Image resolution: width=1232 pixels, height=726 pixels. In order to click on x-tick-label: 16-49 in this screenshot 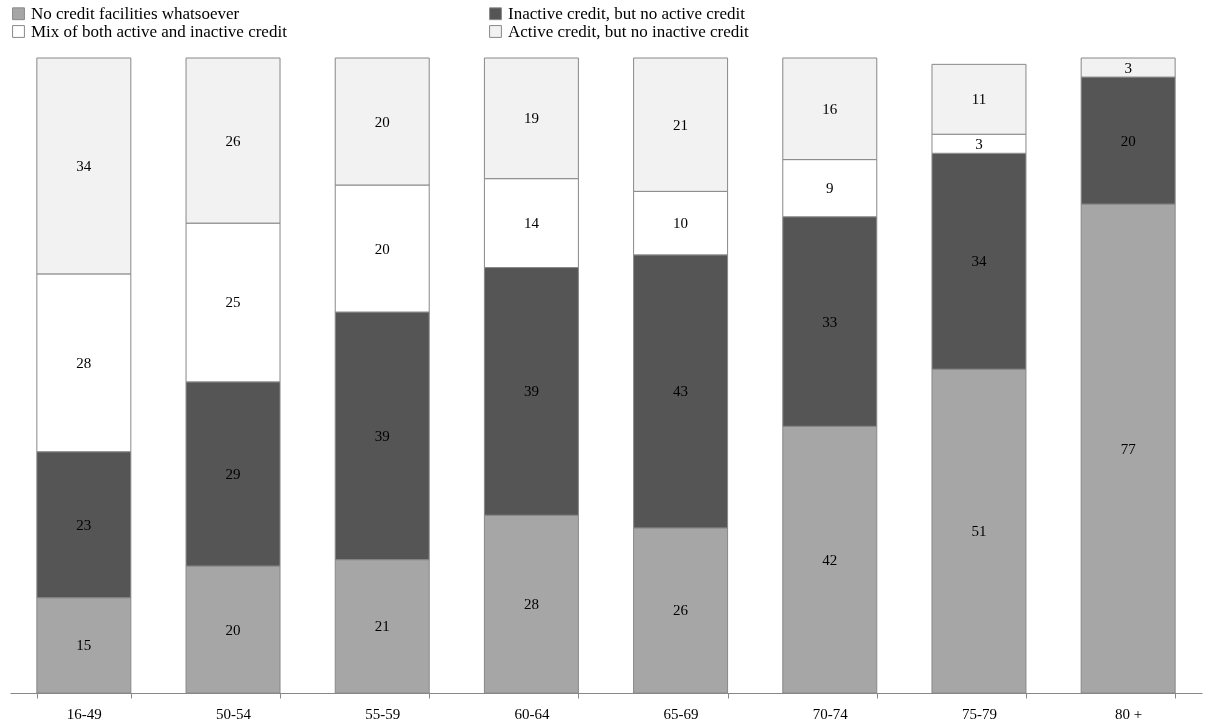, I will do `click(84, 713)`.